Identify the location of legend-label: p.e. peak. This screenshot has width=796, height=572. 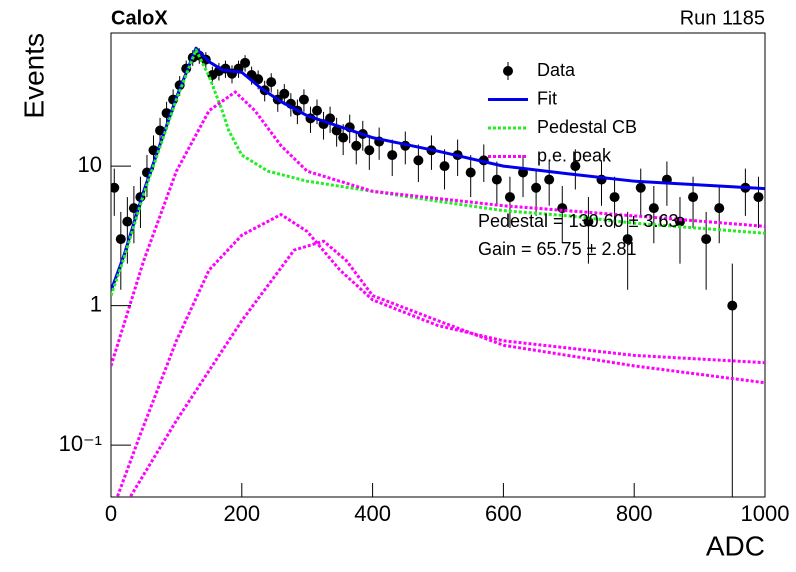
(574, 155).